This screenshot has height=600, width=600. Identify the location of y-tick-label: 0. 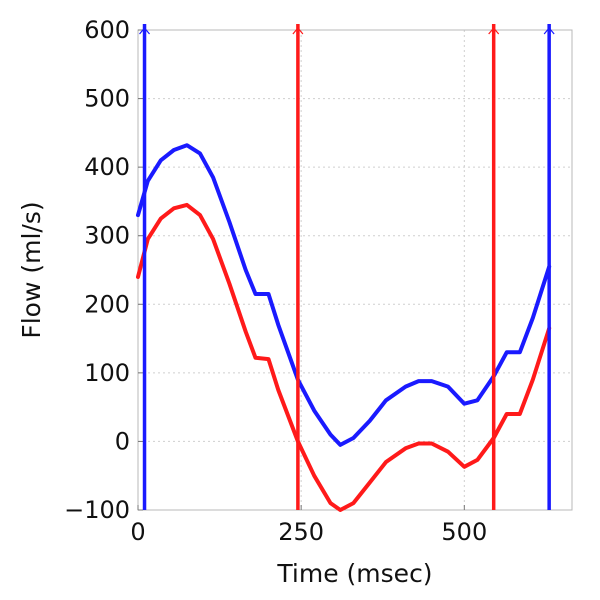
(122, 441).